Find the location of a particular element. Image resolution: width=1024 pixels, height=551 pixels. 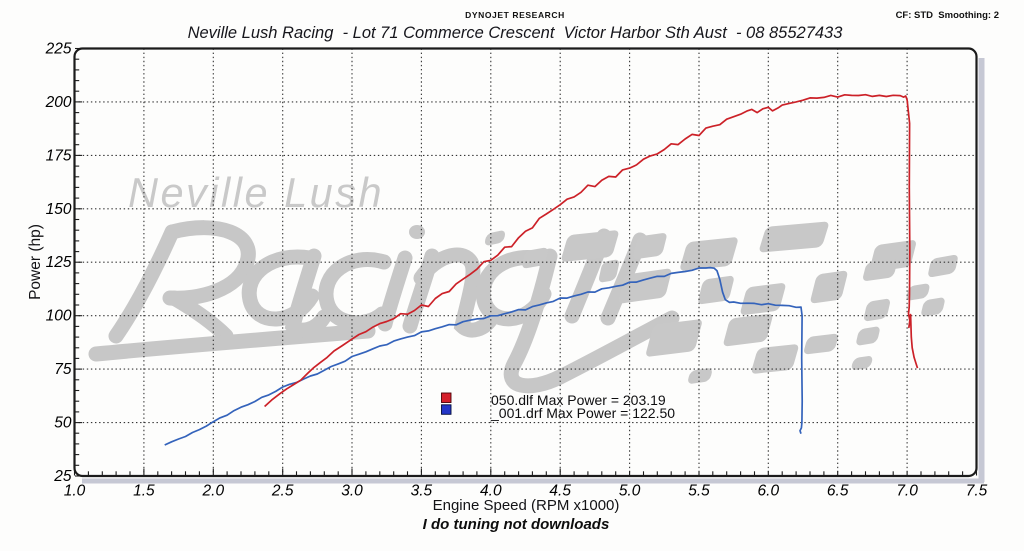

svg-text: 4.5 is located at coordinates (560, 491).